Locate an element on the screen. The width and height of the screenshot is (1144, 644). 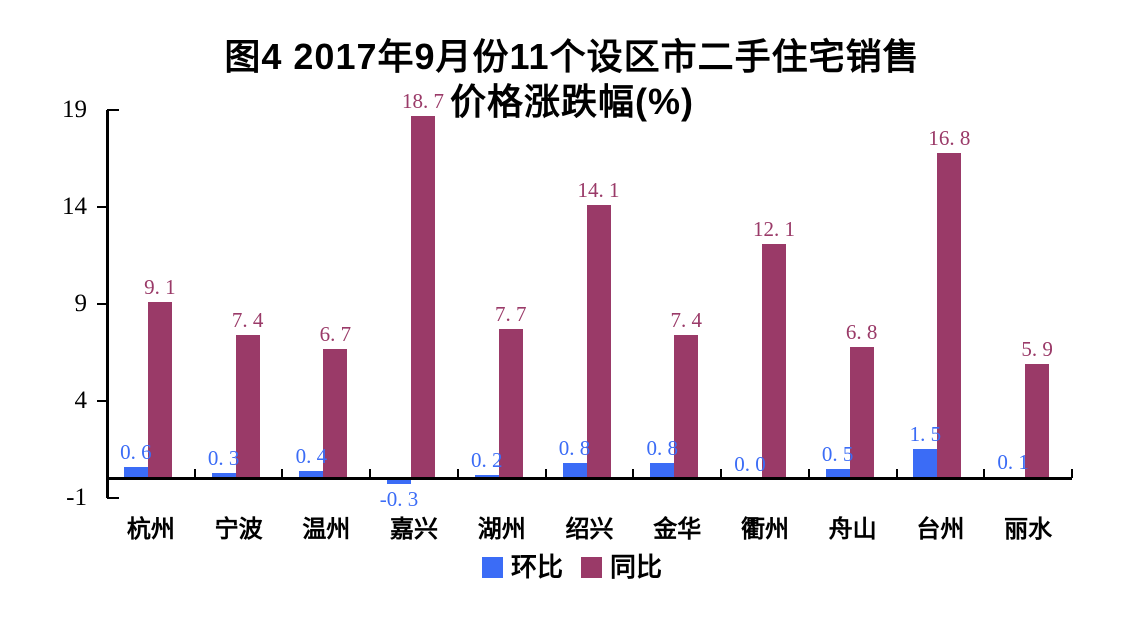
category-label-10: 台州 is located at coordinates (940, 529).